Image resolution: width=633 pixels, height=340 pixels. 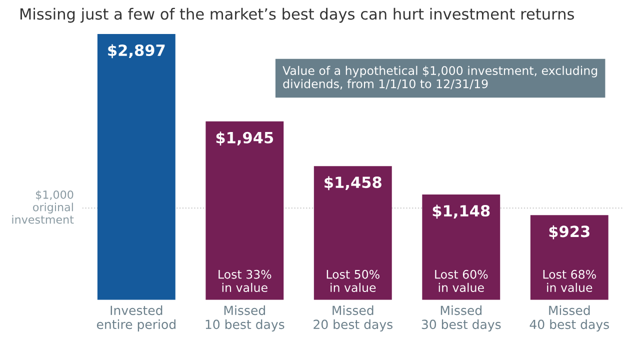 What do you see at coordinates (245, 281) in the screenshot?
I see `annotation: Lost 33% in value` at bounding box center [245, 281].